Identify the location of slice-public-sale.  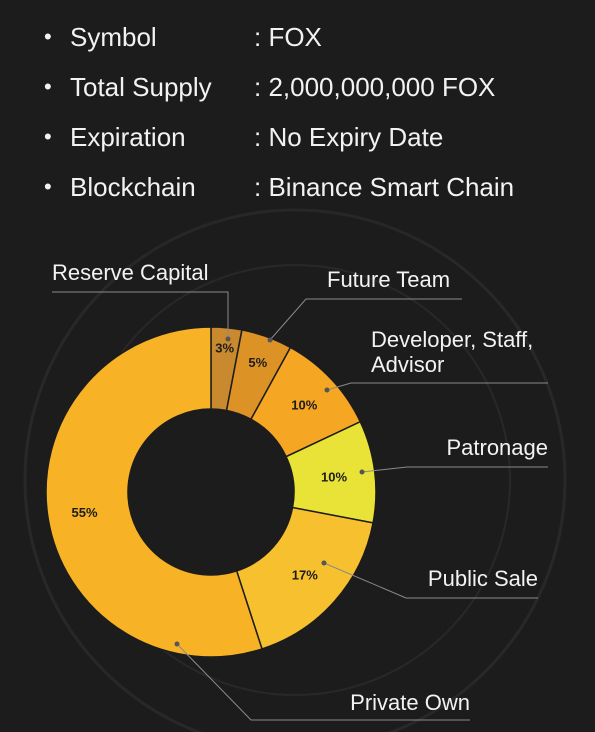
(304, 578).